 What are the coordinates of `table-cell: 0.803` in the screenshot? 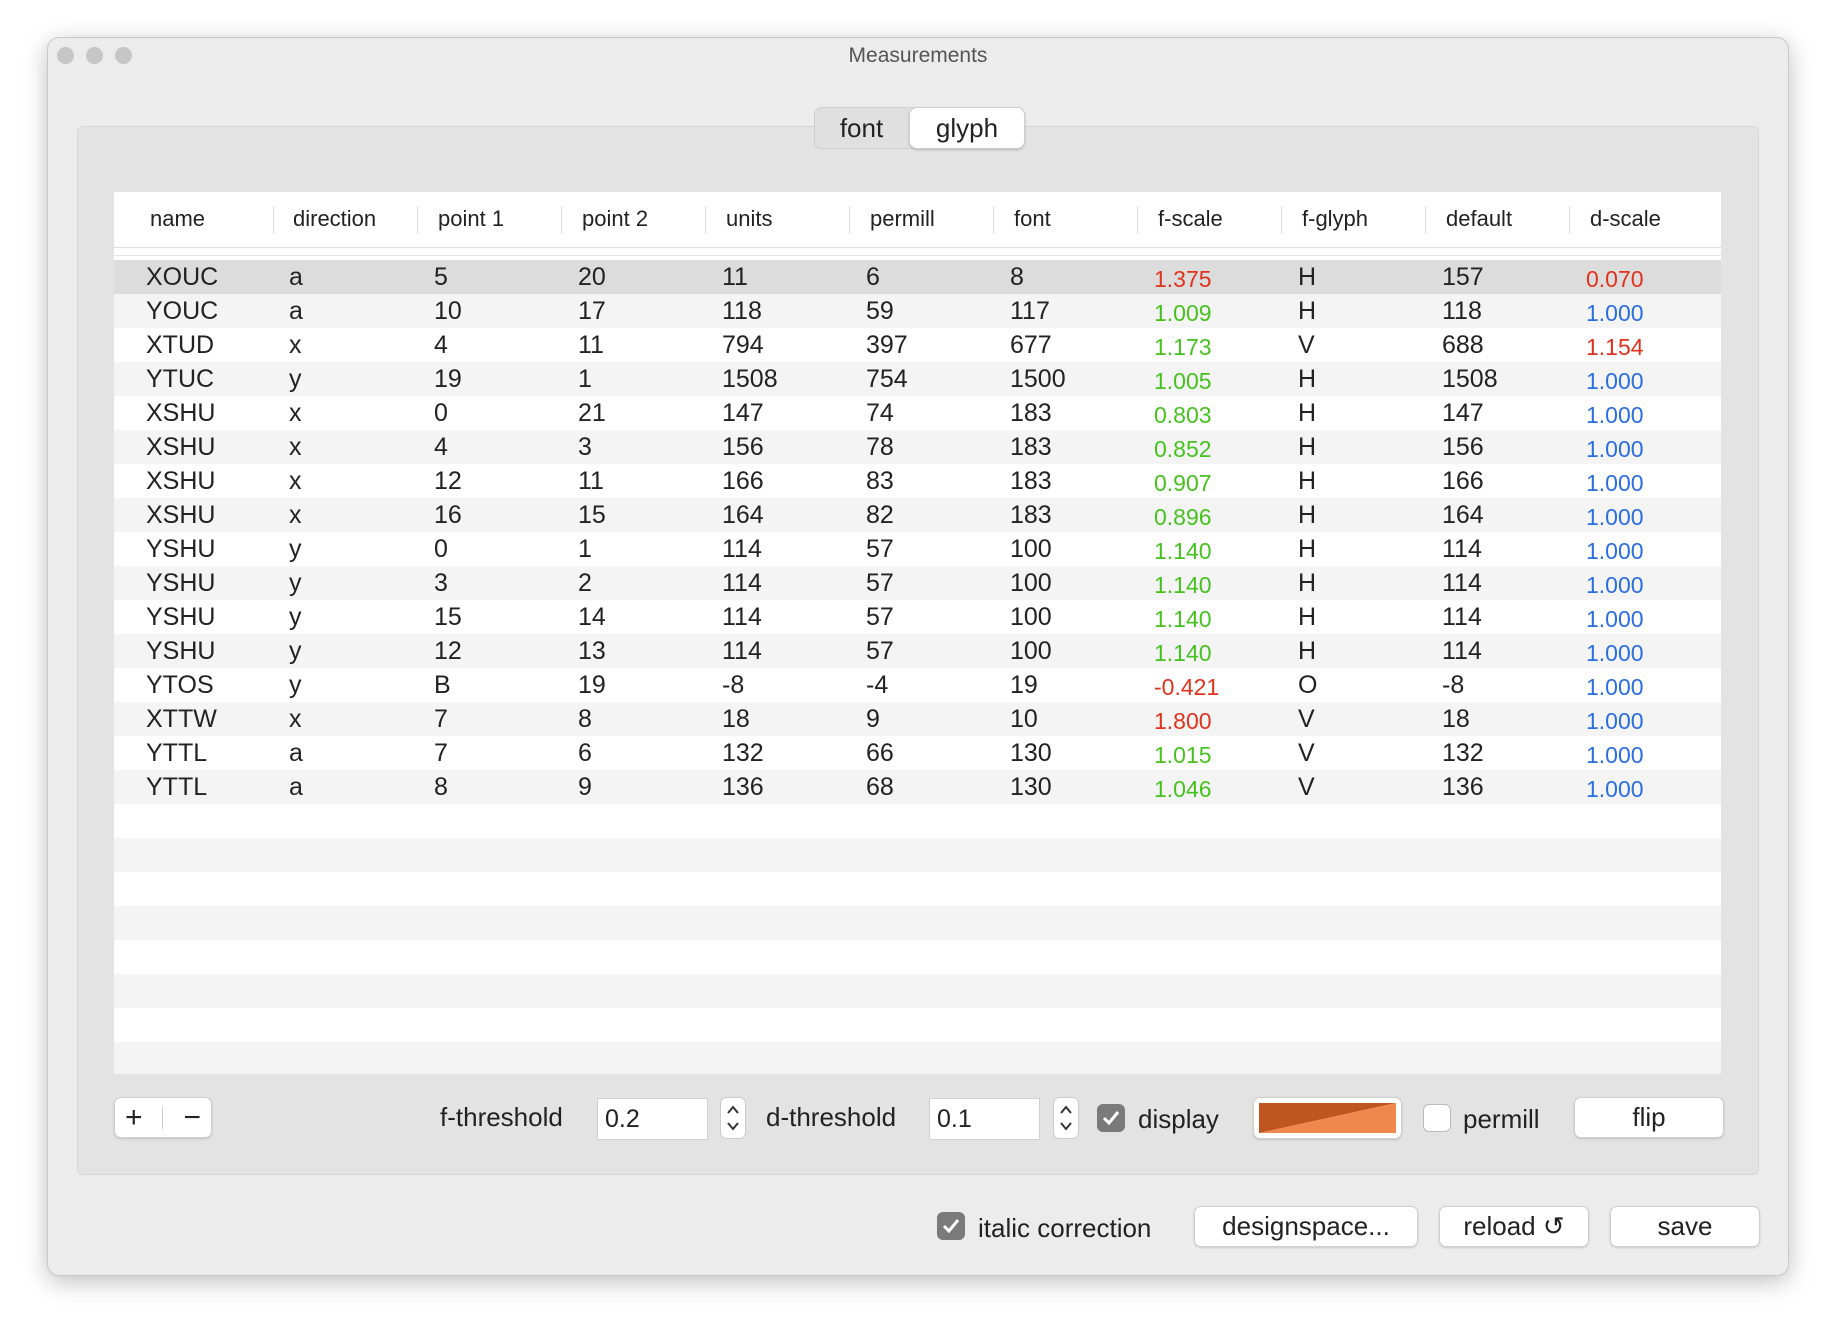 It's located at (1183, 415).